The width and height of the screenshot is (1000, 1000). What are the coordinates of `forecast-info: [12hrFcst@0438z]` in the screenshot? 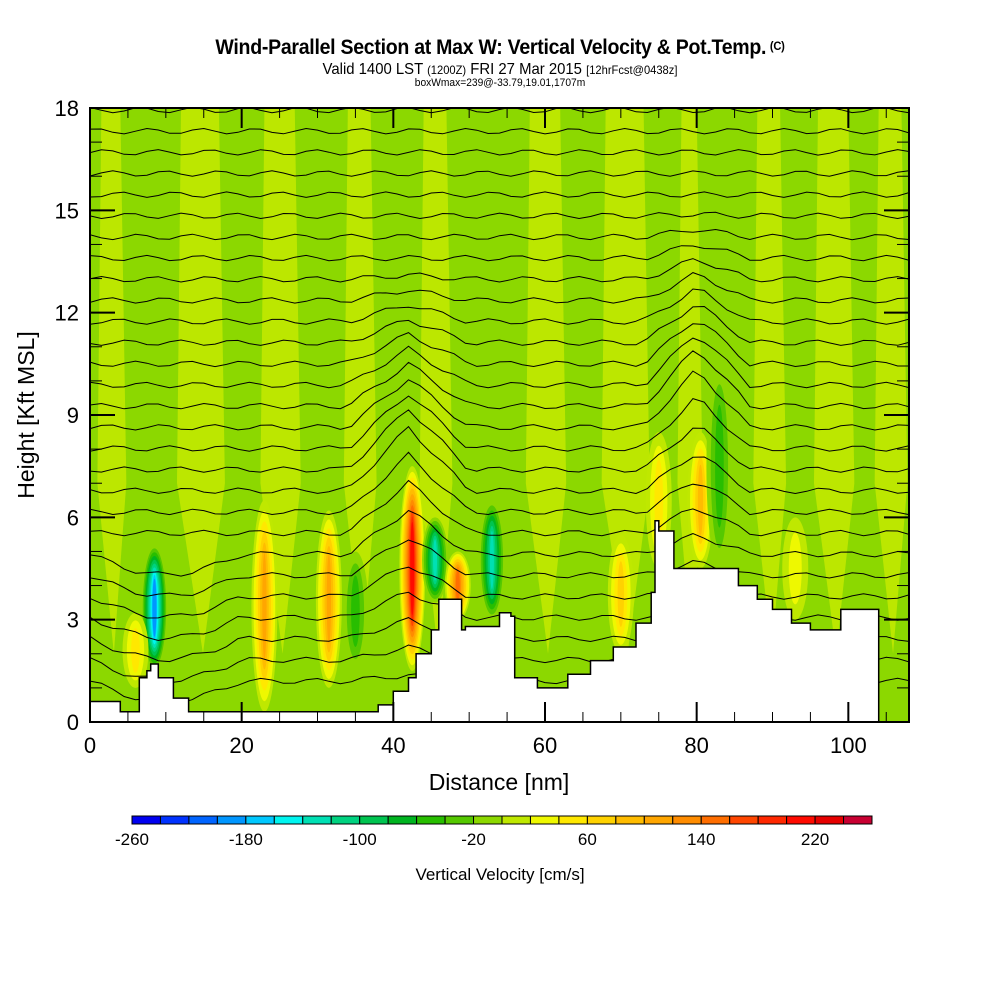 It's located at (632, 70).